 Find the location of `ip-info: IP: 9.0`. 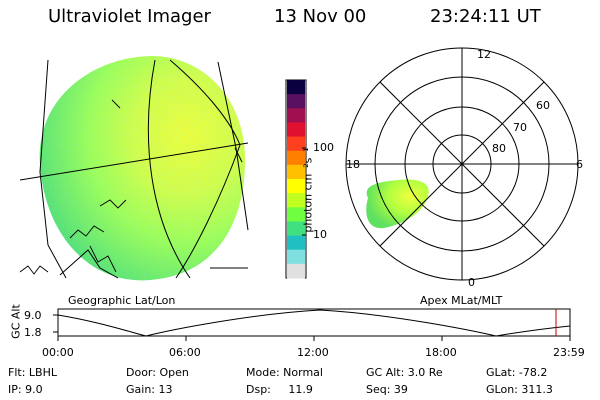

ip-info: IP: 9.0 is located at coordinates (25, 389).